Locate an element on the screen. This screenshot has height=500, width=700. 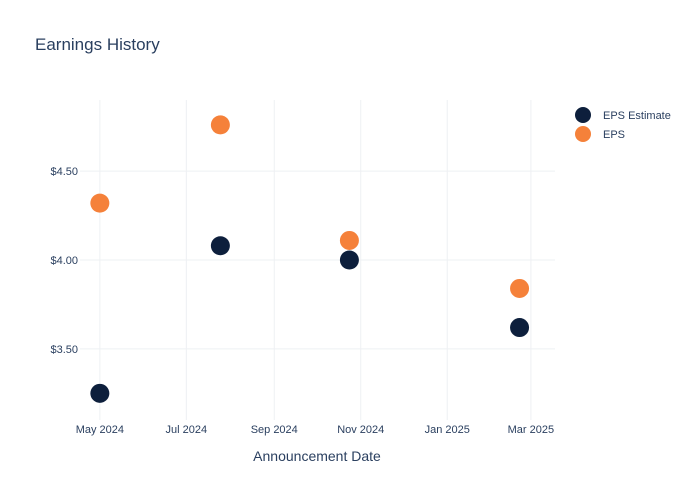
x-tick-label: Nov 2024 is located at coordinates (360, 430).